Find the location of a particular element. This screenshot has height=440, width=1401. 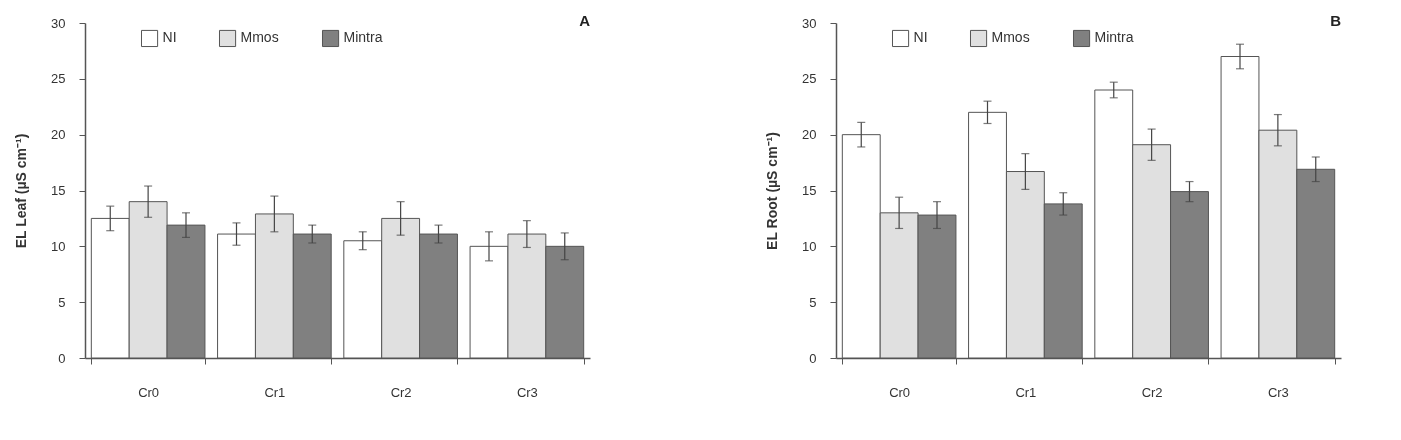

chart-title: B is located at coordinates (1336, 20).